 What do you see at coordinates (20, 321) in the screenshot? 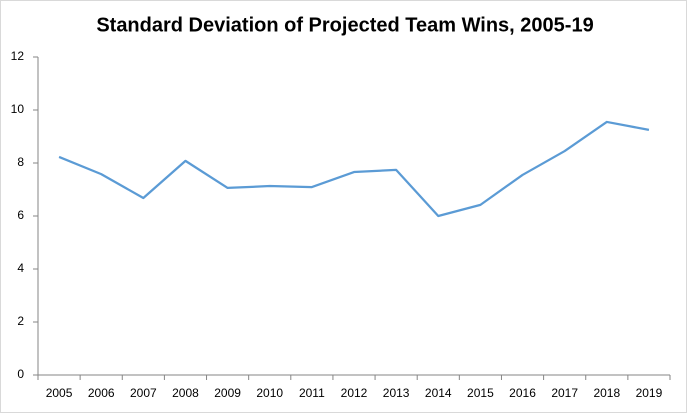
I see `y-tick-label: 2` at bounding box center [20, 321].